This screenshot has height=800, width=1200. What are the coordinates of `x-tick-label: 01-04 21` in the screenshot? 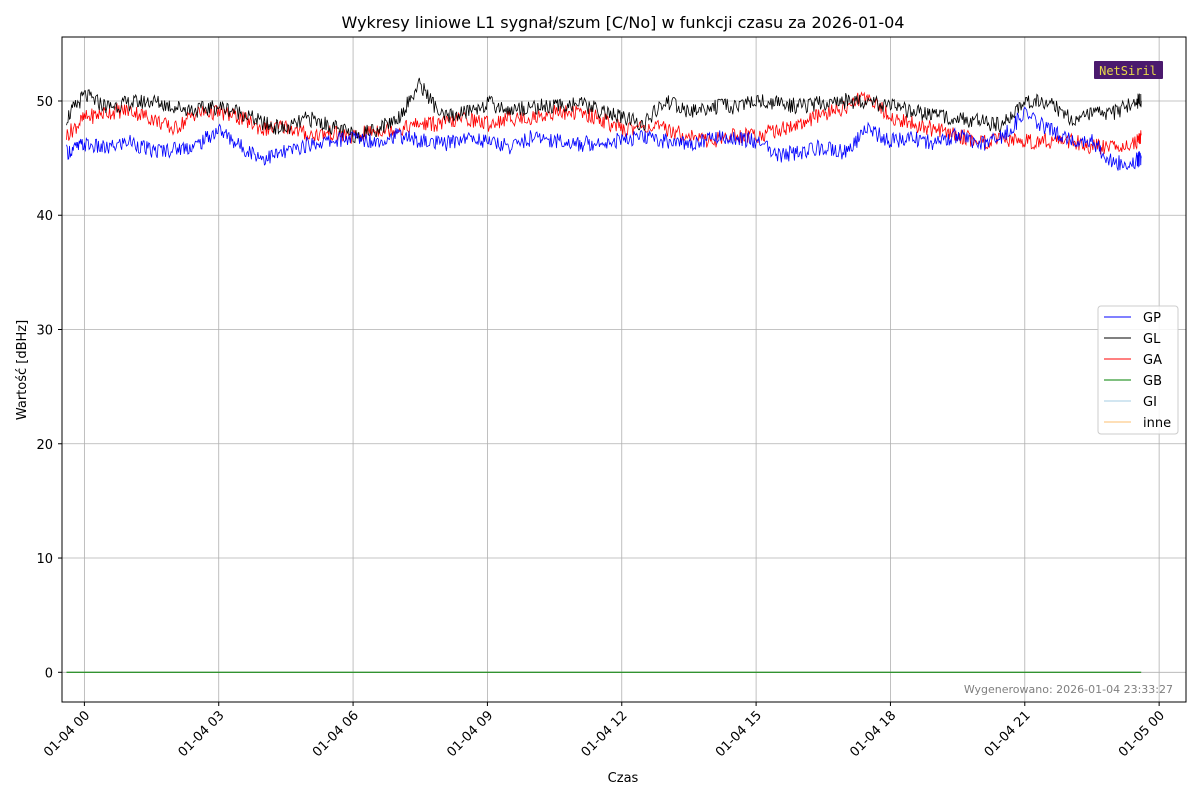 It's located at (1008, 734).